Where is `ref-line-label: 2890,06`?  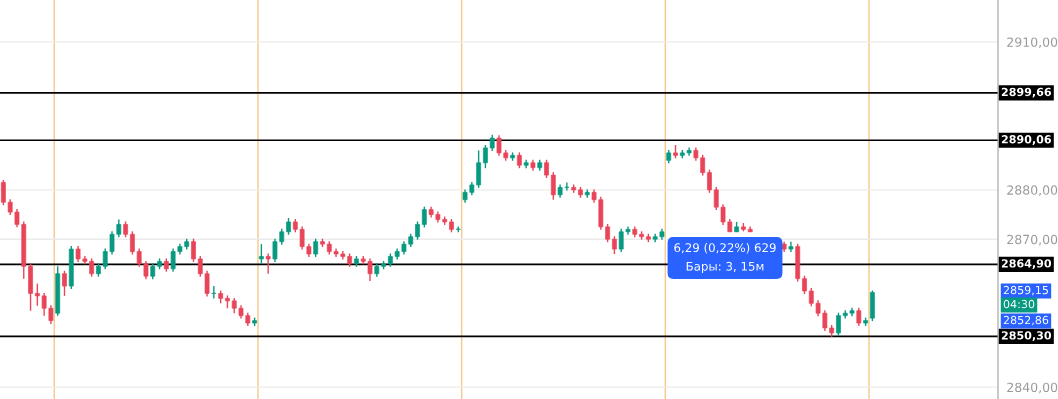
ref-line-label: 2890,06 is located at coordinates (1026, 140).